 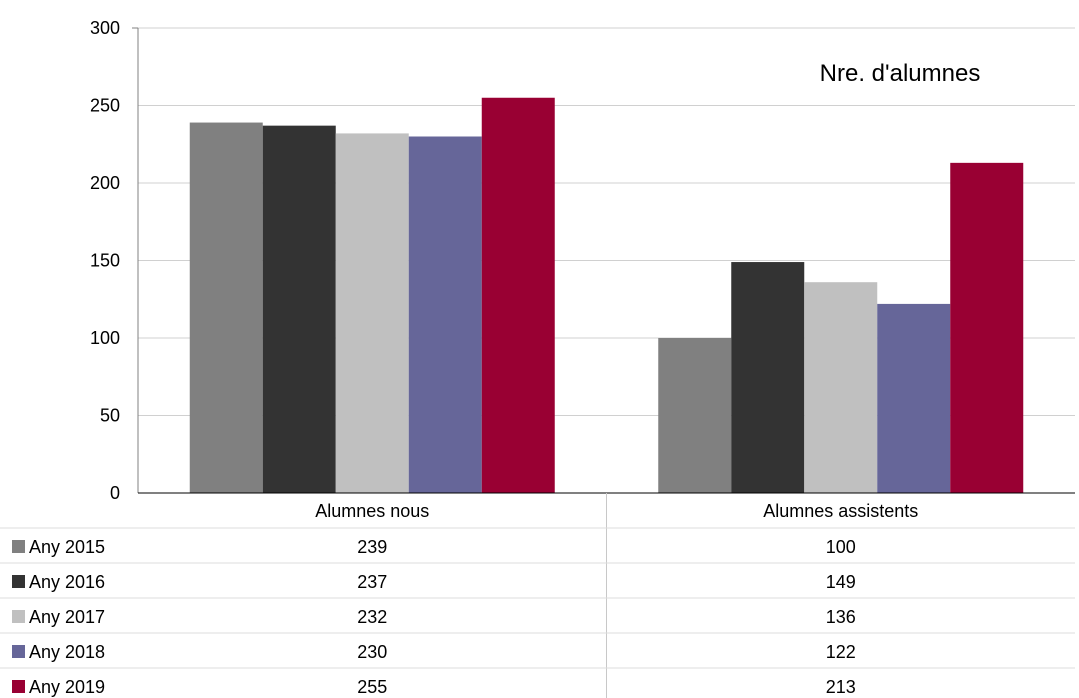 I want to click on y-tick-label: 100, so click(x=105, y=338).